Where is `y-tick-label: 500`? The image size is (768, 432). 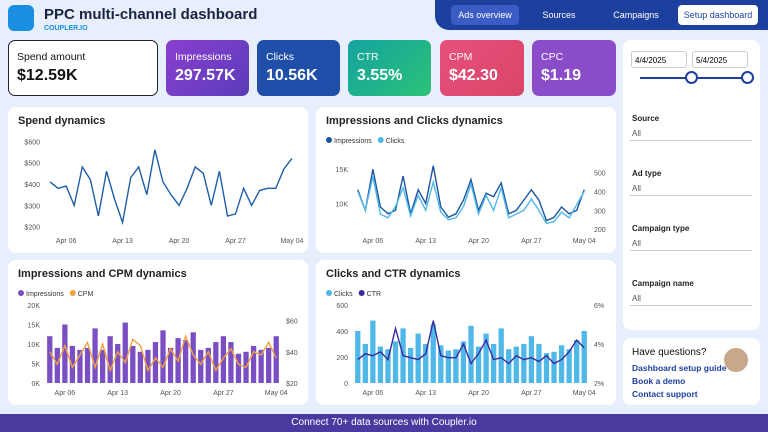
y-tick-label: 500 is located at coordinates (600, 174).